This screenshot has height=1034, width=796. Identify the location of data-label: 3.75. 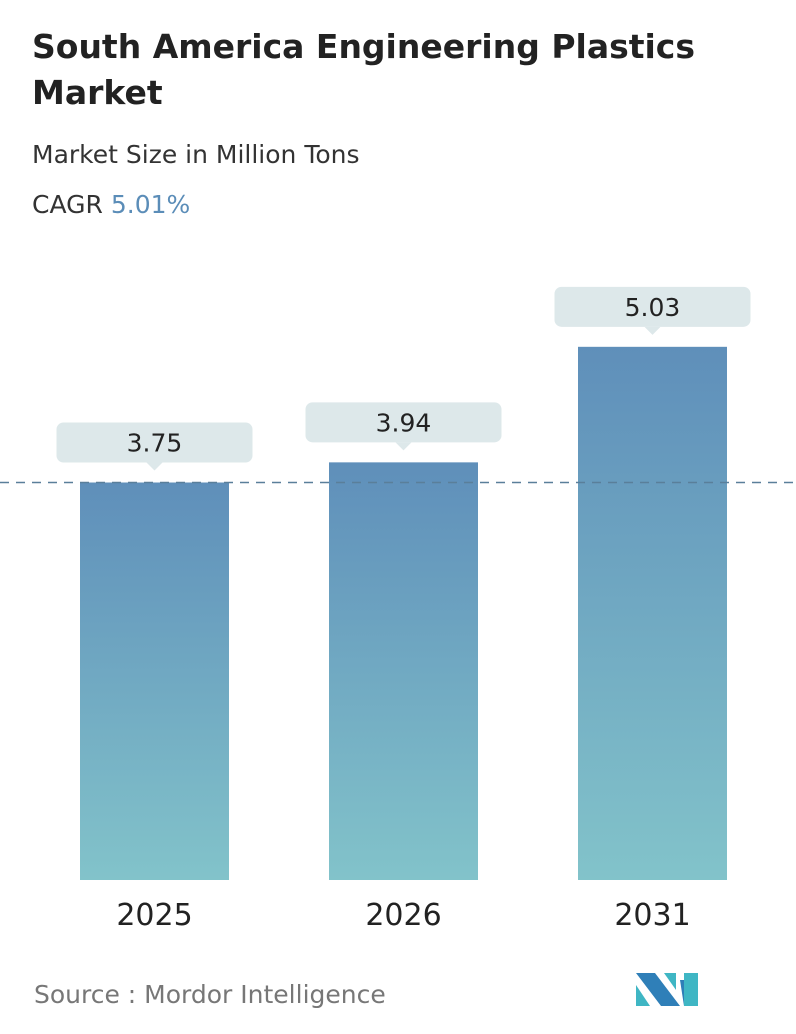
(155, 443).